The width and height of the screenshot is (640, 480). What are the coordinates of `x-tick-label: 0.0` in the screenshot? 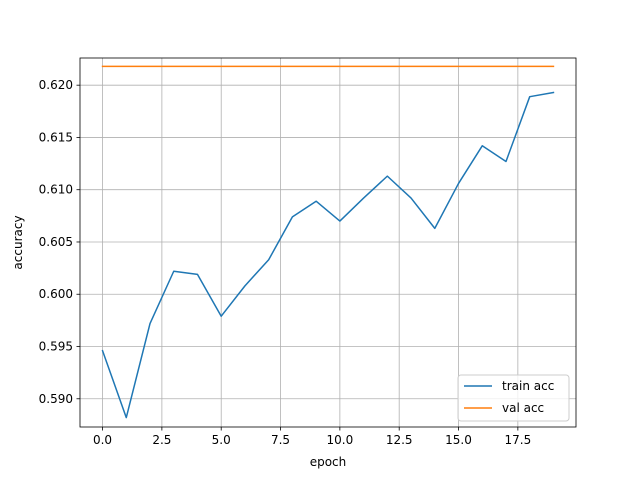 It's located at (102, 440).